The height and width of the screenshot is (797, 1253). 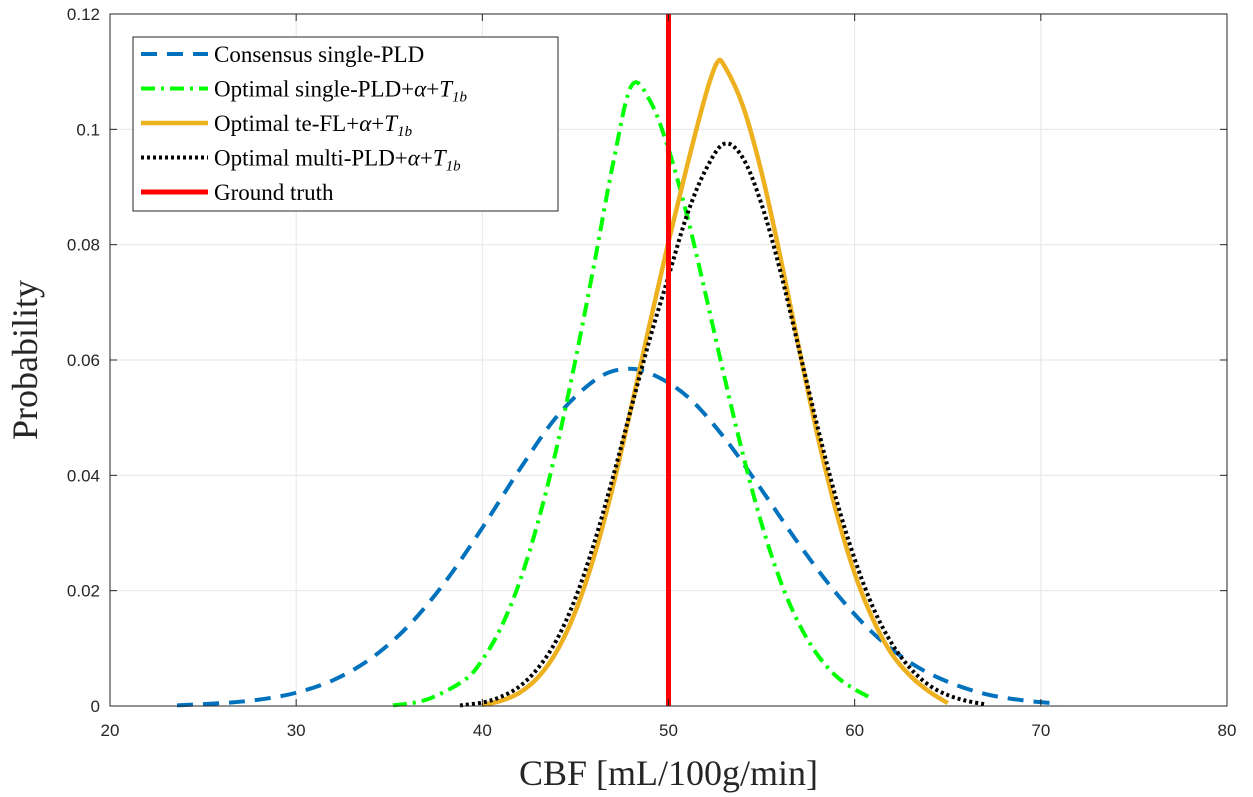 I want to click on x-tick-label: 50, so click(x=668, y=730).